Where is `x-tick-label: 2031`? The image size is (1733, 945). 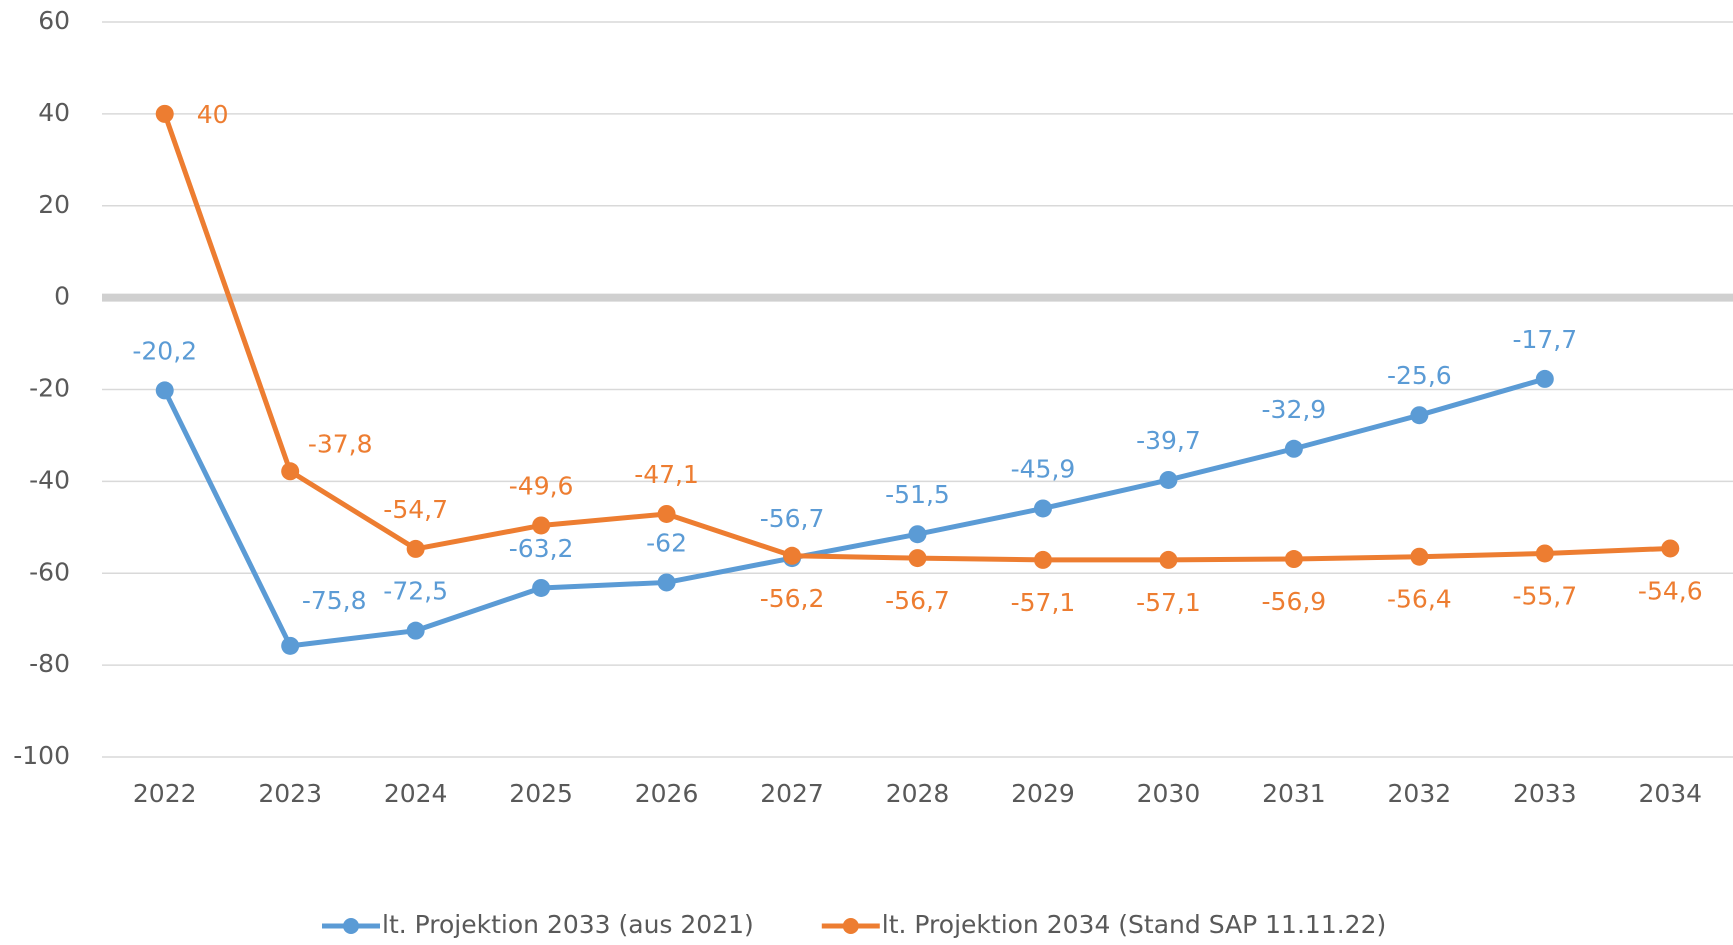 x-tick-label: 2031 is located at coordinates (1294, 793).